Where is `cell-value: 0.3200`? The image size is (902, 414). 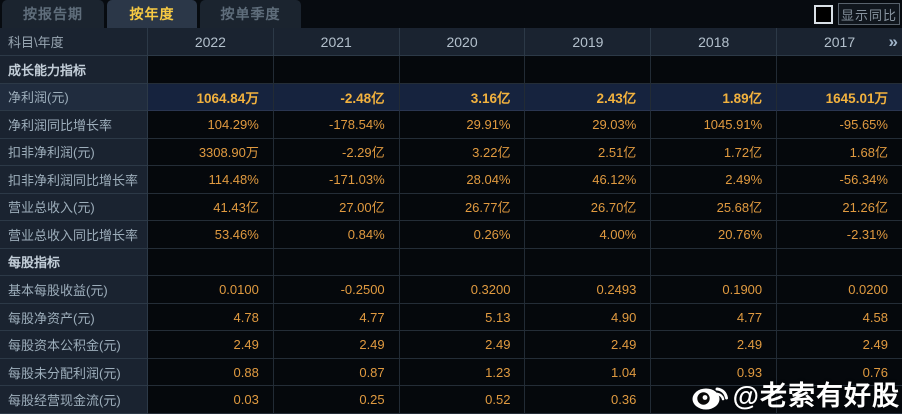
cell-value: 0.3200 is located at coordinates (462, 290).